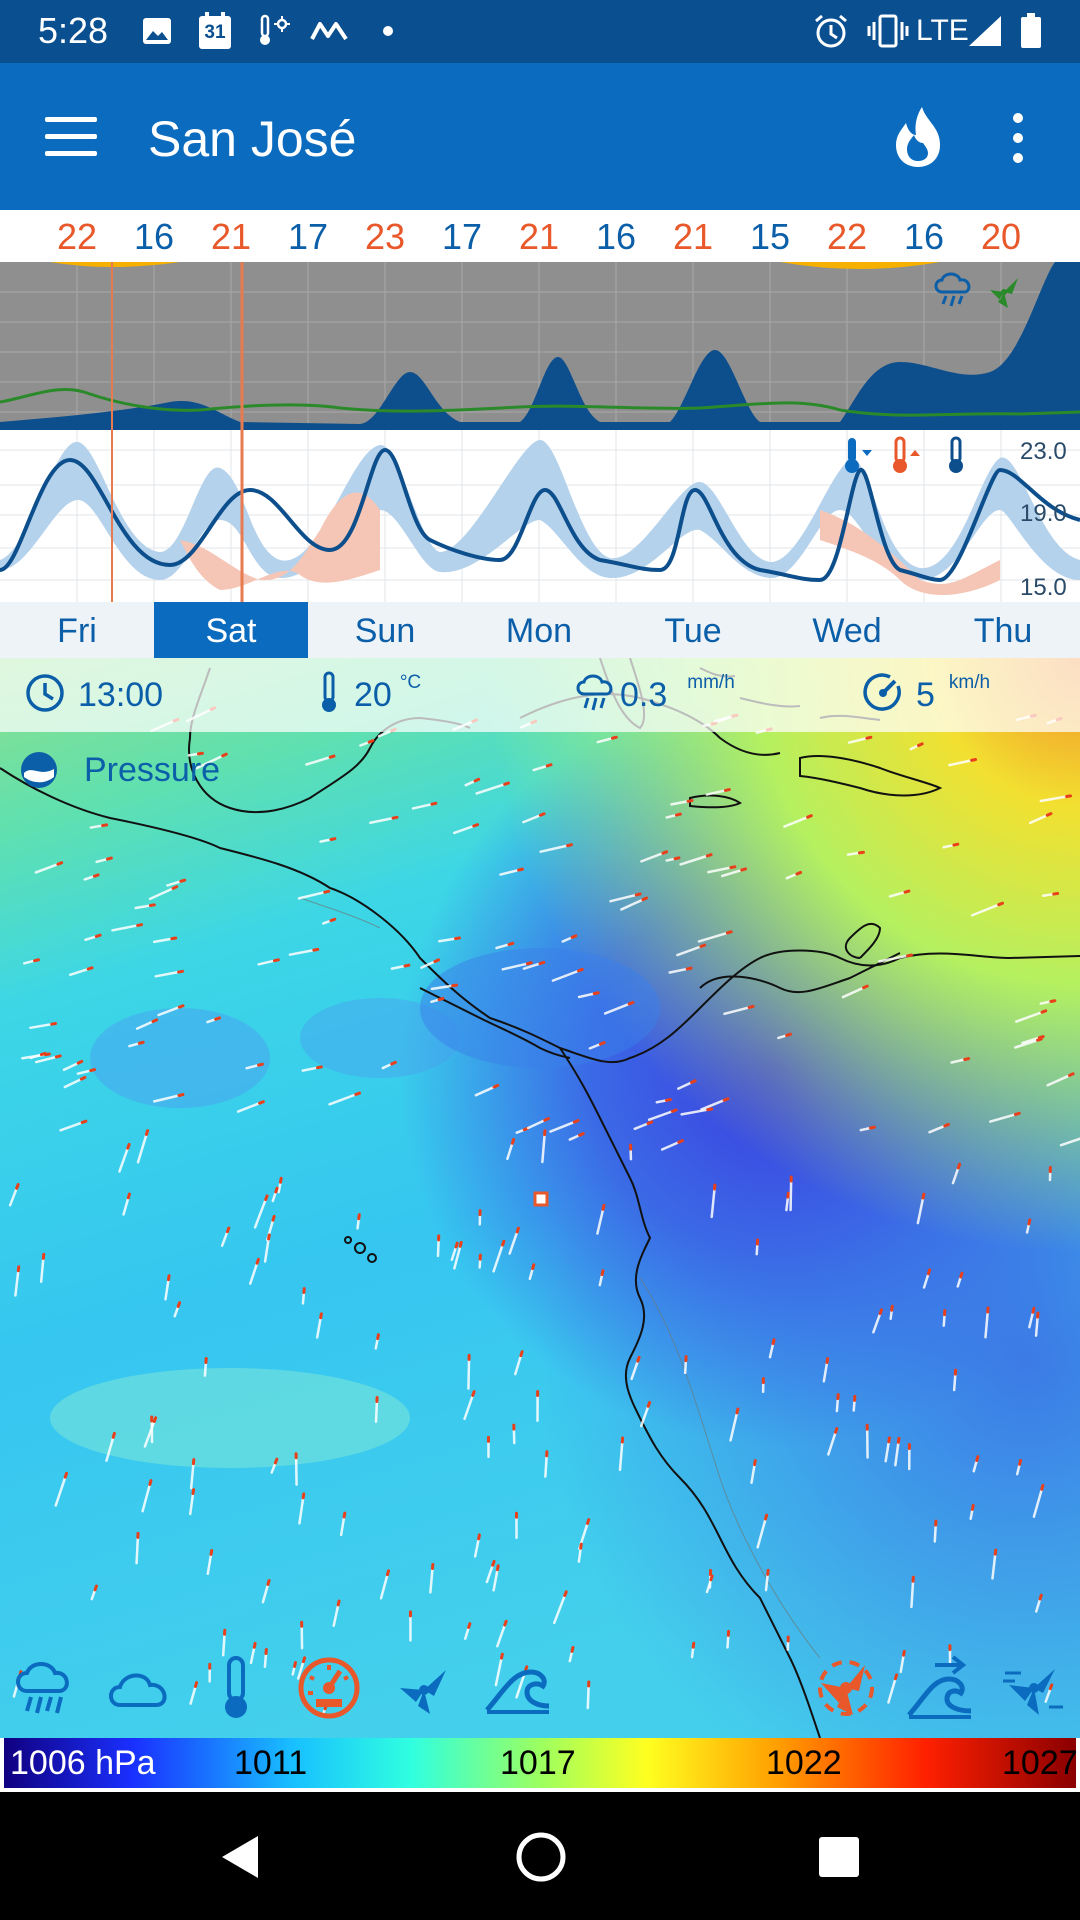  Describe the element at coordinates (839, 1857) in the screenshot. I see `recents-icon` at that location.